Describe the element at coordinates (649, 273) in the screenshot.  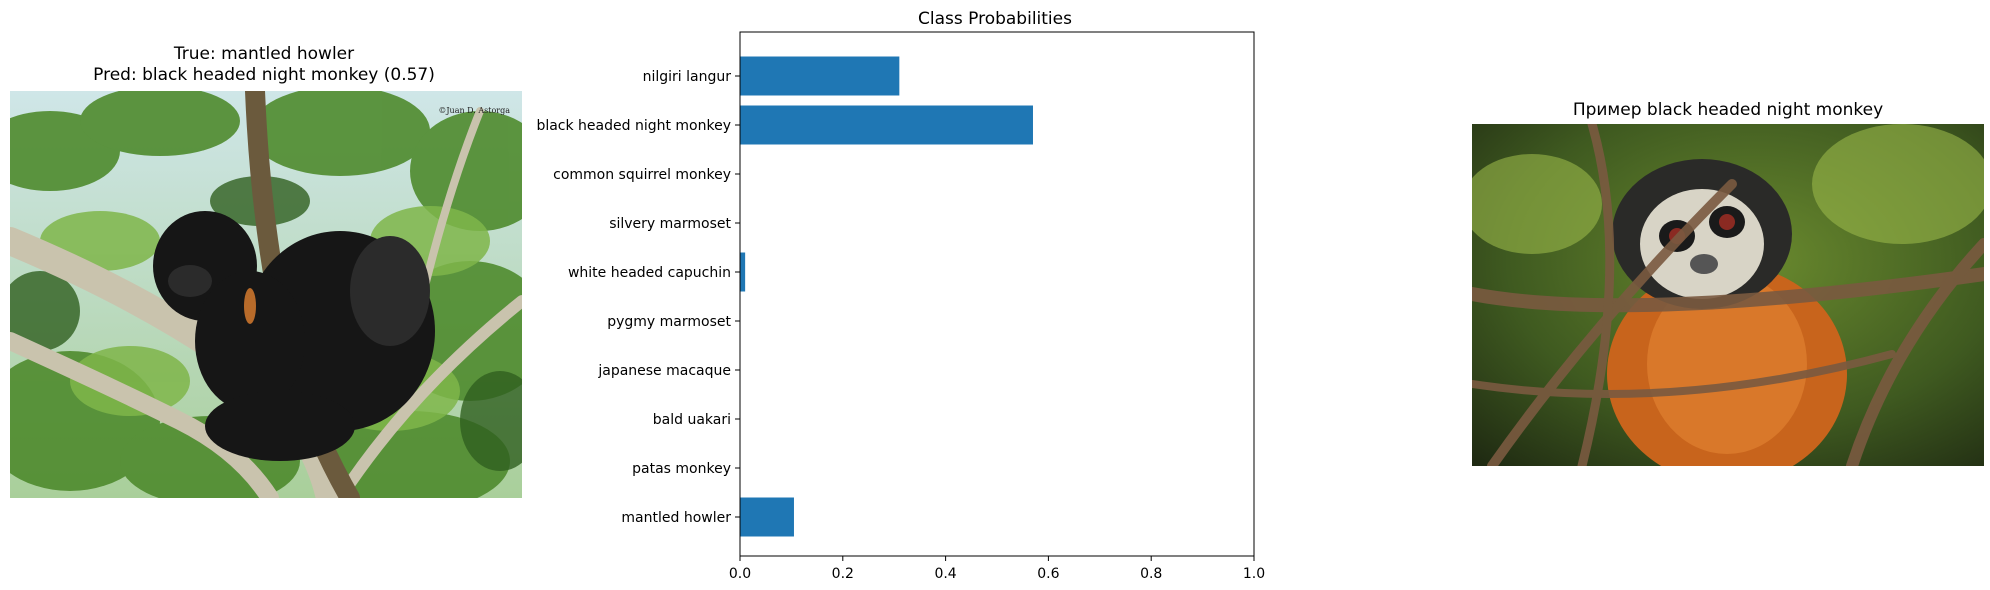
I see `y-tick-label: white headed capuchin` at that location.